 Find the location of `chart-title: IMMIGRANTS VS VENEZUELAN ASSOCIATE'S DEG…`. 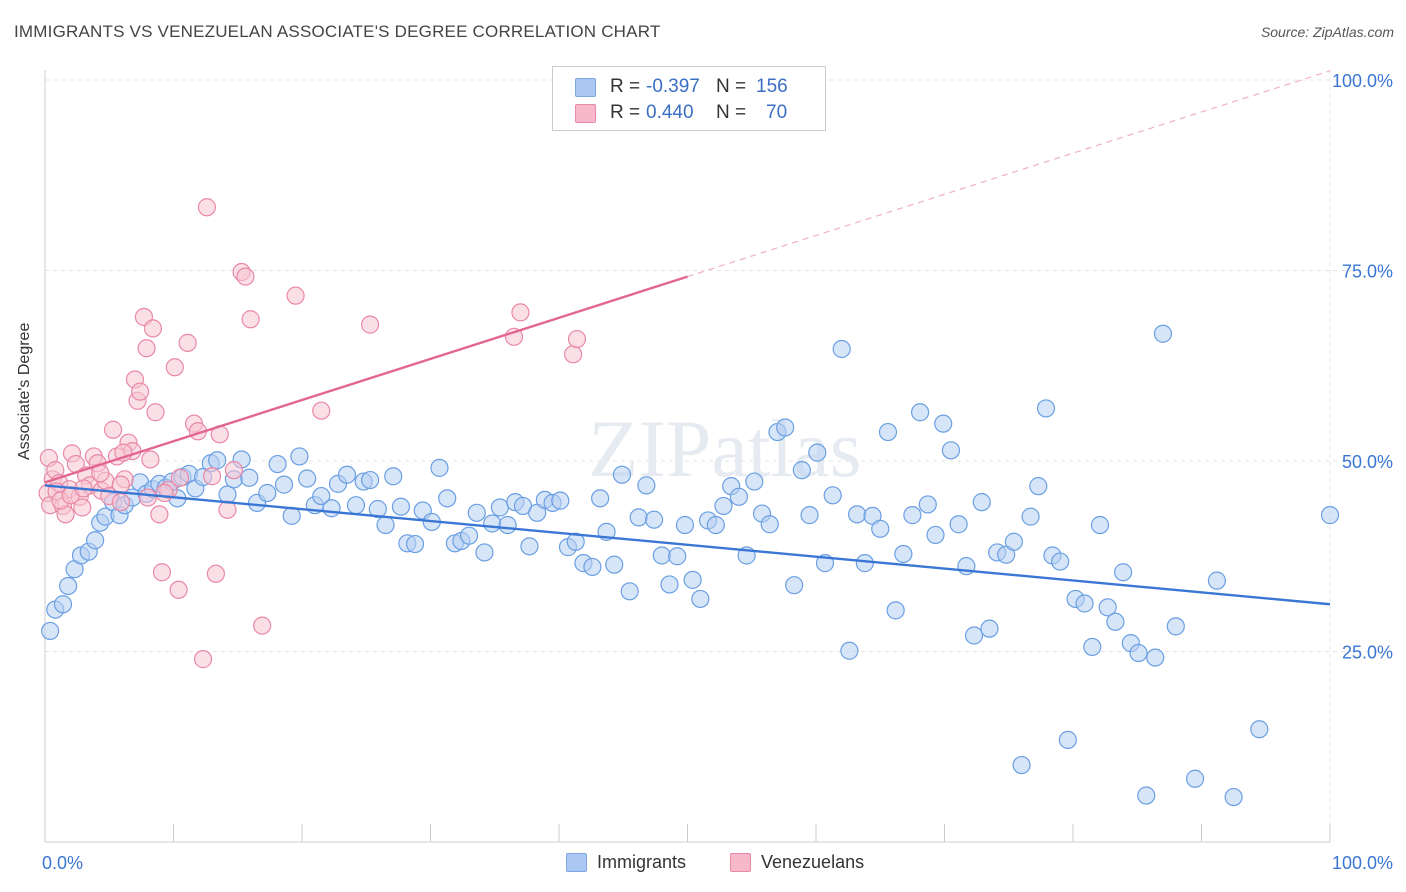

chart-title: IMMIGRANTS VS VENEZUELAN ASSOCIATE'S DEG… is located at coordinates (337, 31).